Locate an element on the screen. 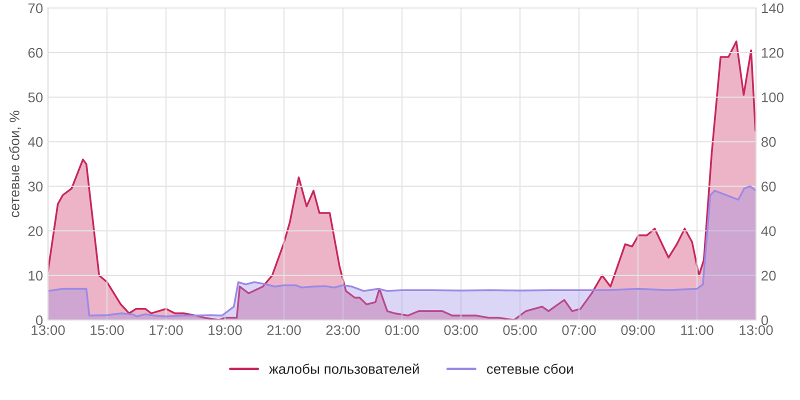 The width and height of the screenshot is (800, 400). y2-tick-label: 0 is located at coordinates (764, 320).